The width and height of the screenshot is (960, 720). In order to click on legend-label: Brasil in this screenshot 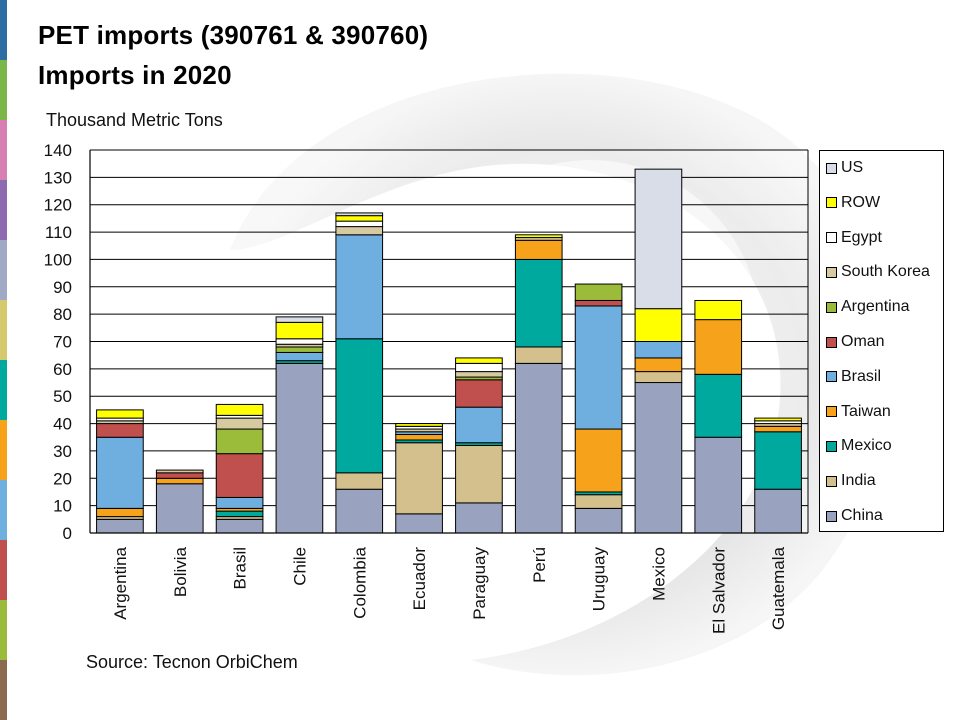, I will do `click(861, 376)`.